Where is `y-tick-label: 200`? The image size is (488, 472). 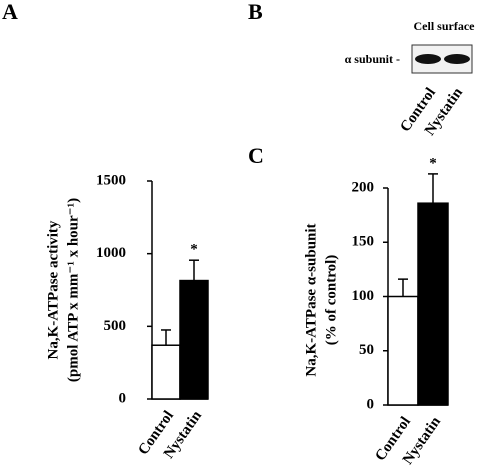 y-tick-label: 200 is located at coordinates (363, 187).